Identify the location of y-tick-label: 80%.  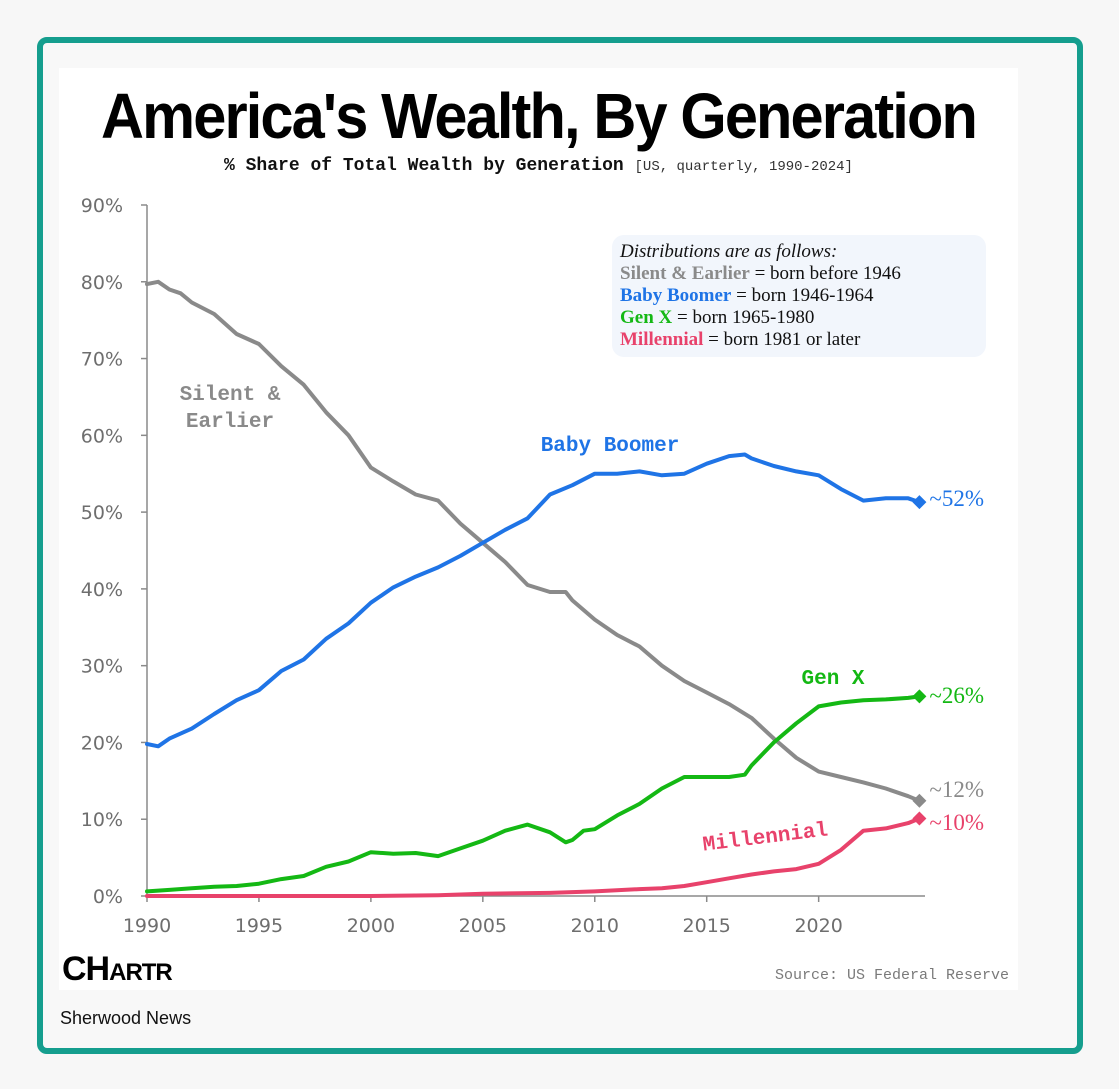
(102, 283).